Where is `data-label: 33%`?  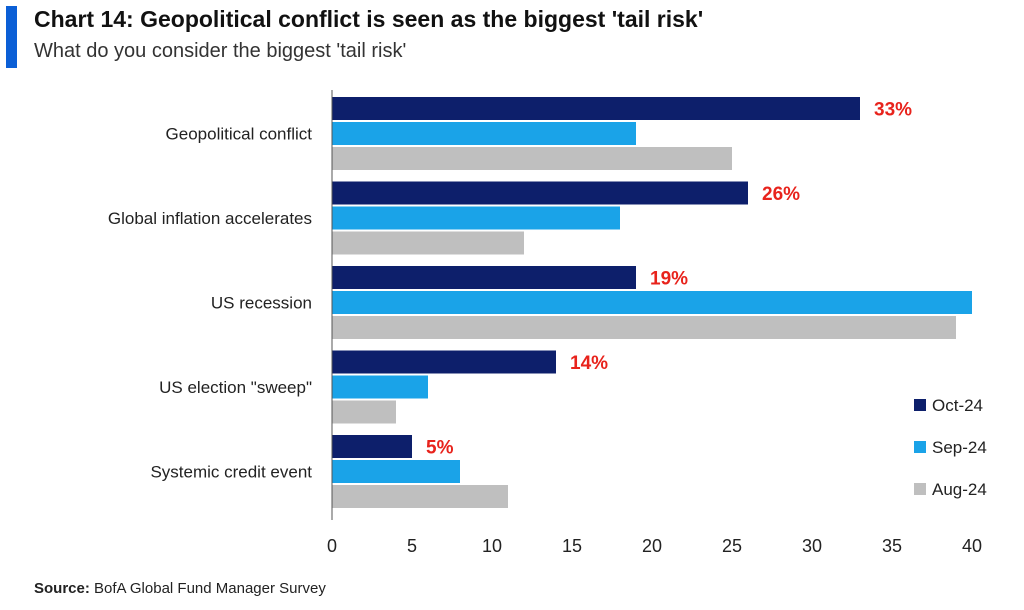 data-label: 33% is located at coordinates (893, 110).